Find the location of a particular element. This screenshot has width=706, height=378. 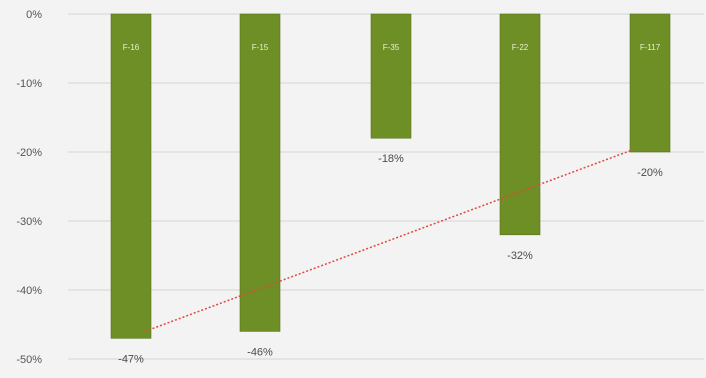

category-label: F-117 is located at coordinates (650, 47).